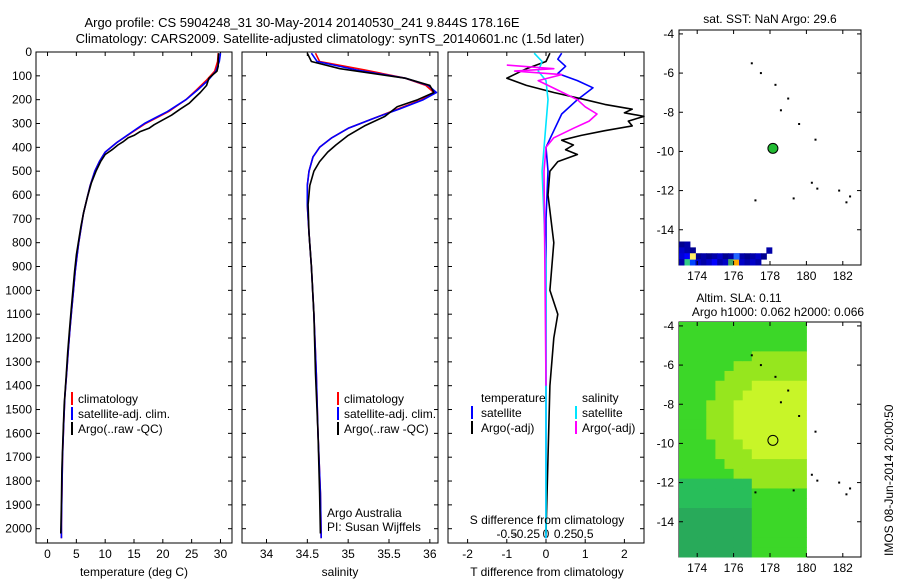 Image resolution: width=900 pixels, height=580 pixels. I want to click on diff-legend-ssat: satellite, so click(602, 413).